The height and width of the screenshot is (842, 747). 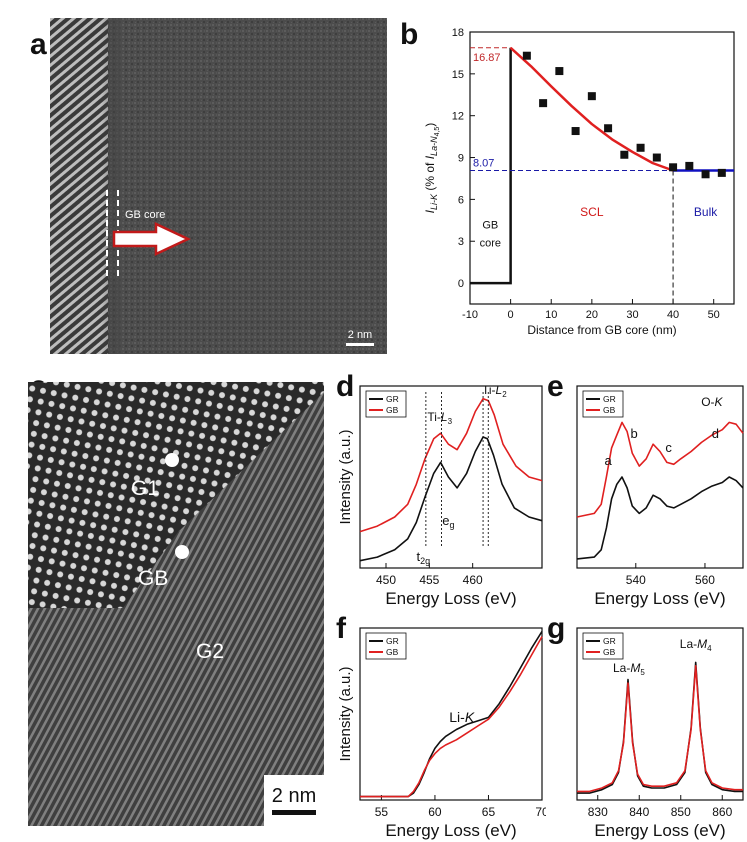 I want to click on peak-label-a: a, so click(x=609, y=460).